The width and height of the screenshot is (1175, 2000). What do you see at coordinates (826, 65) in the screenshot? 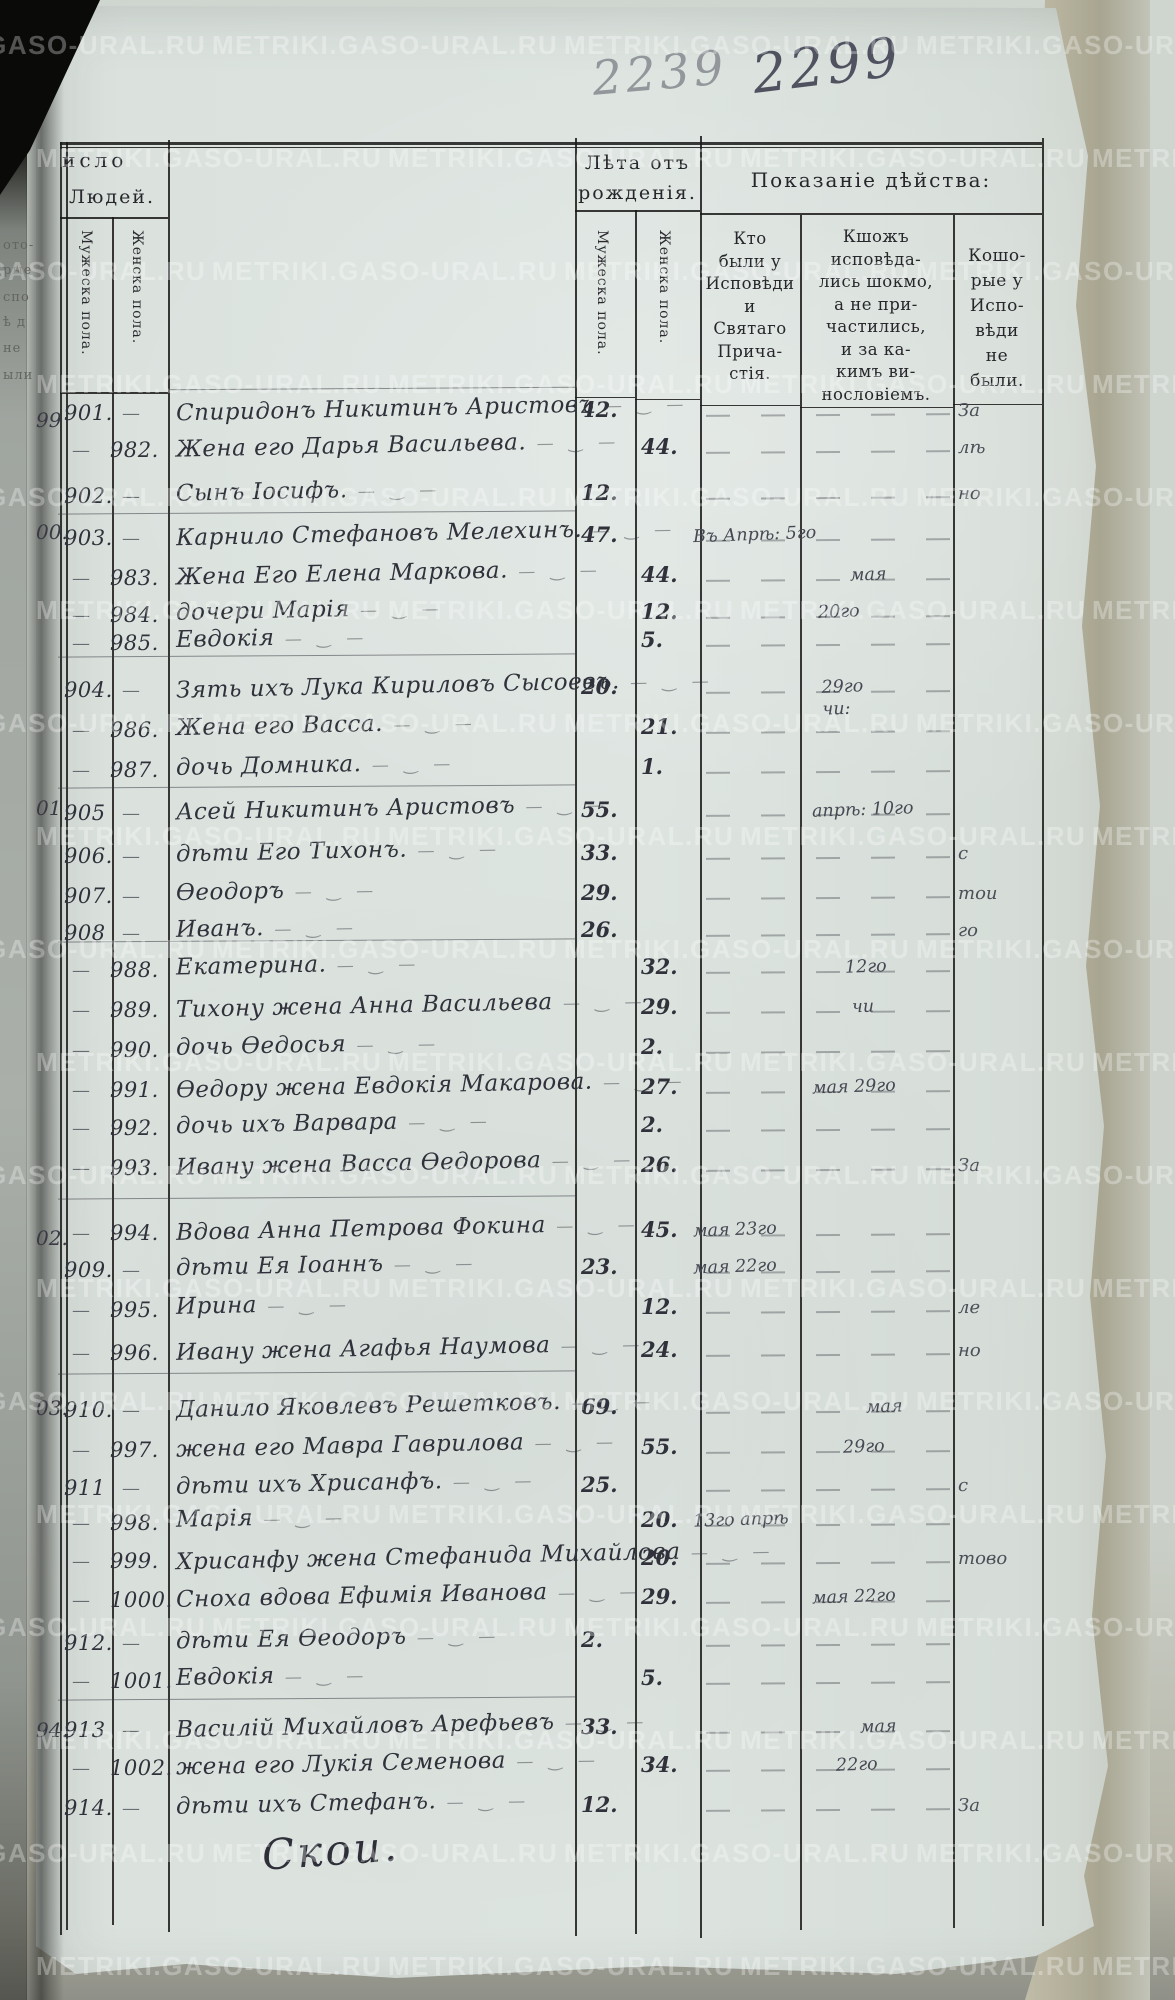
I see `ink-page-number: 2299` at bounding box center [826, 65].